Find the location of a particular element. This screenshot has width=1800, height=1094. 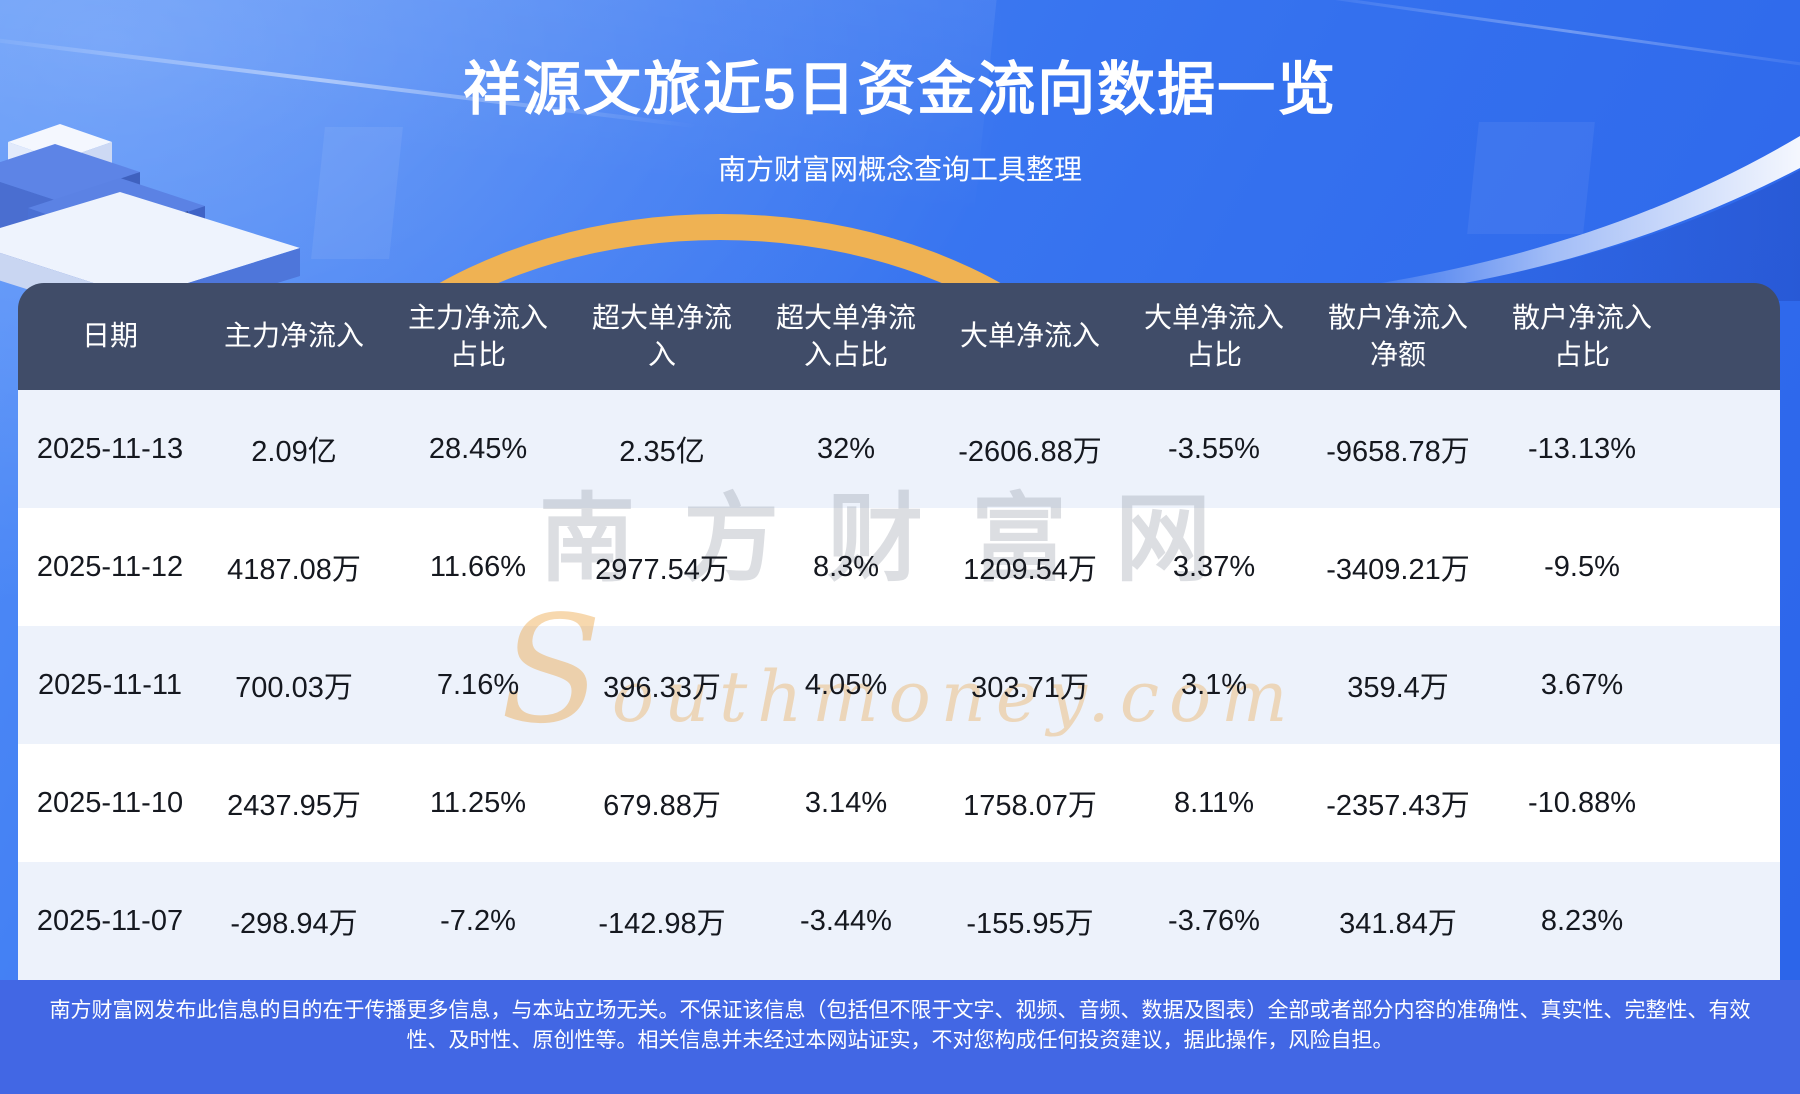

table-cell: 3.37% is located at coordinates (1214, 567).